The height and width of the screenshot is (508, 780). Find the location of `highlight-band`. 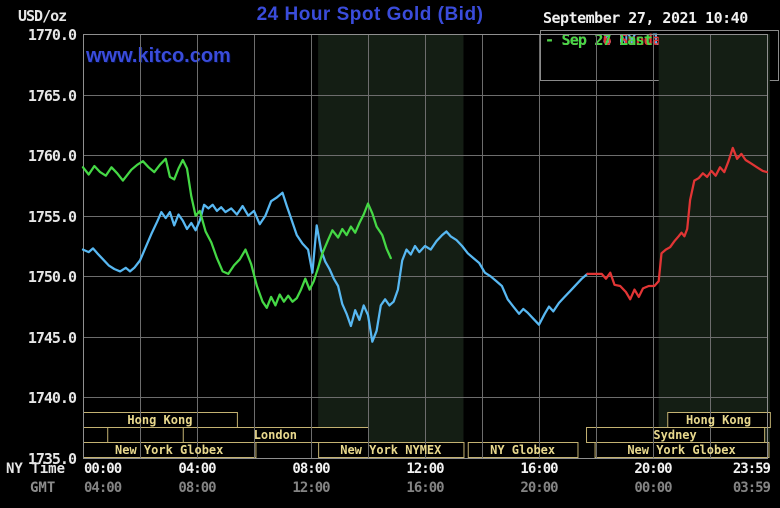

highlight-band is located at coordinates (714, 246).